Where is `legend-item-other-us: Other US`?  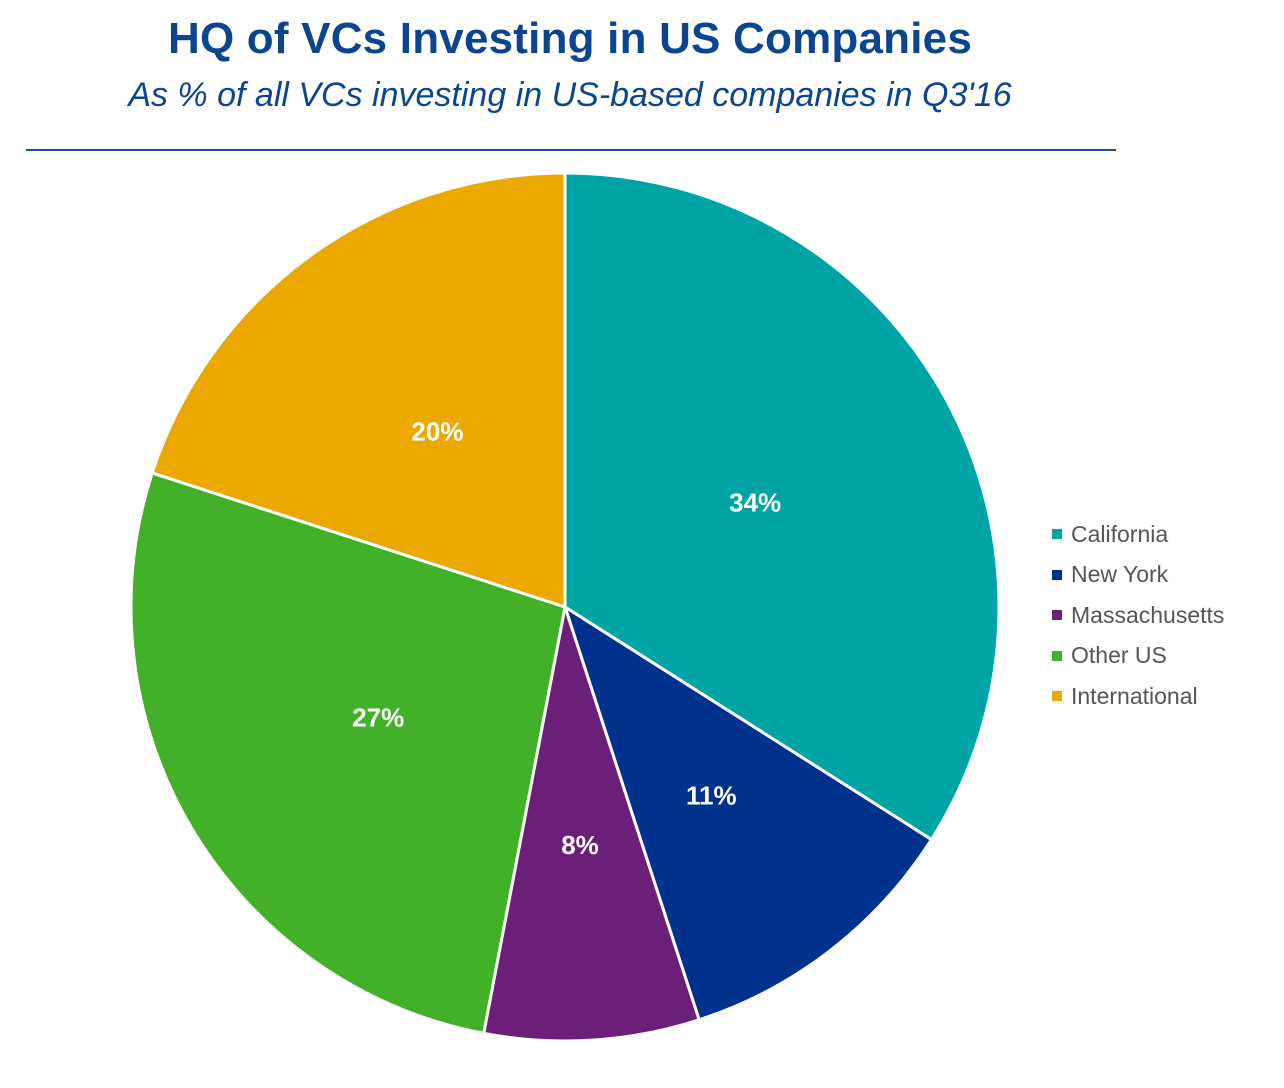 legend-item-other-us: Other US is located at coordinates (1138, 656).